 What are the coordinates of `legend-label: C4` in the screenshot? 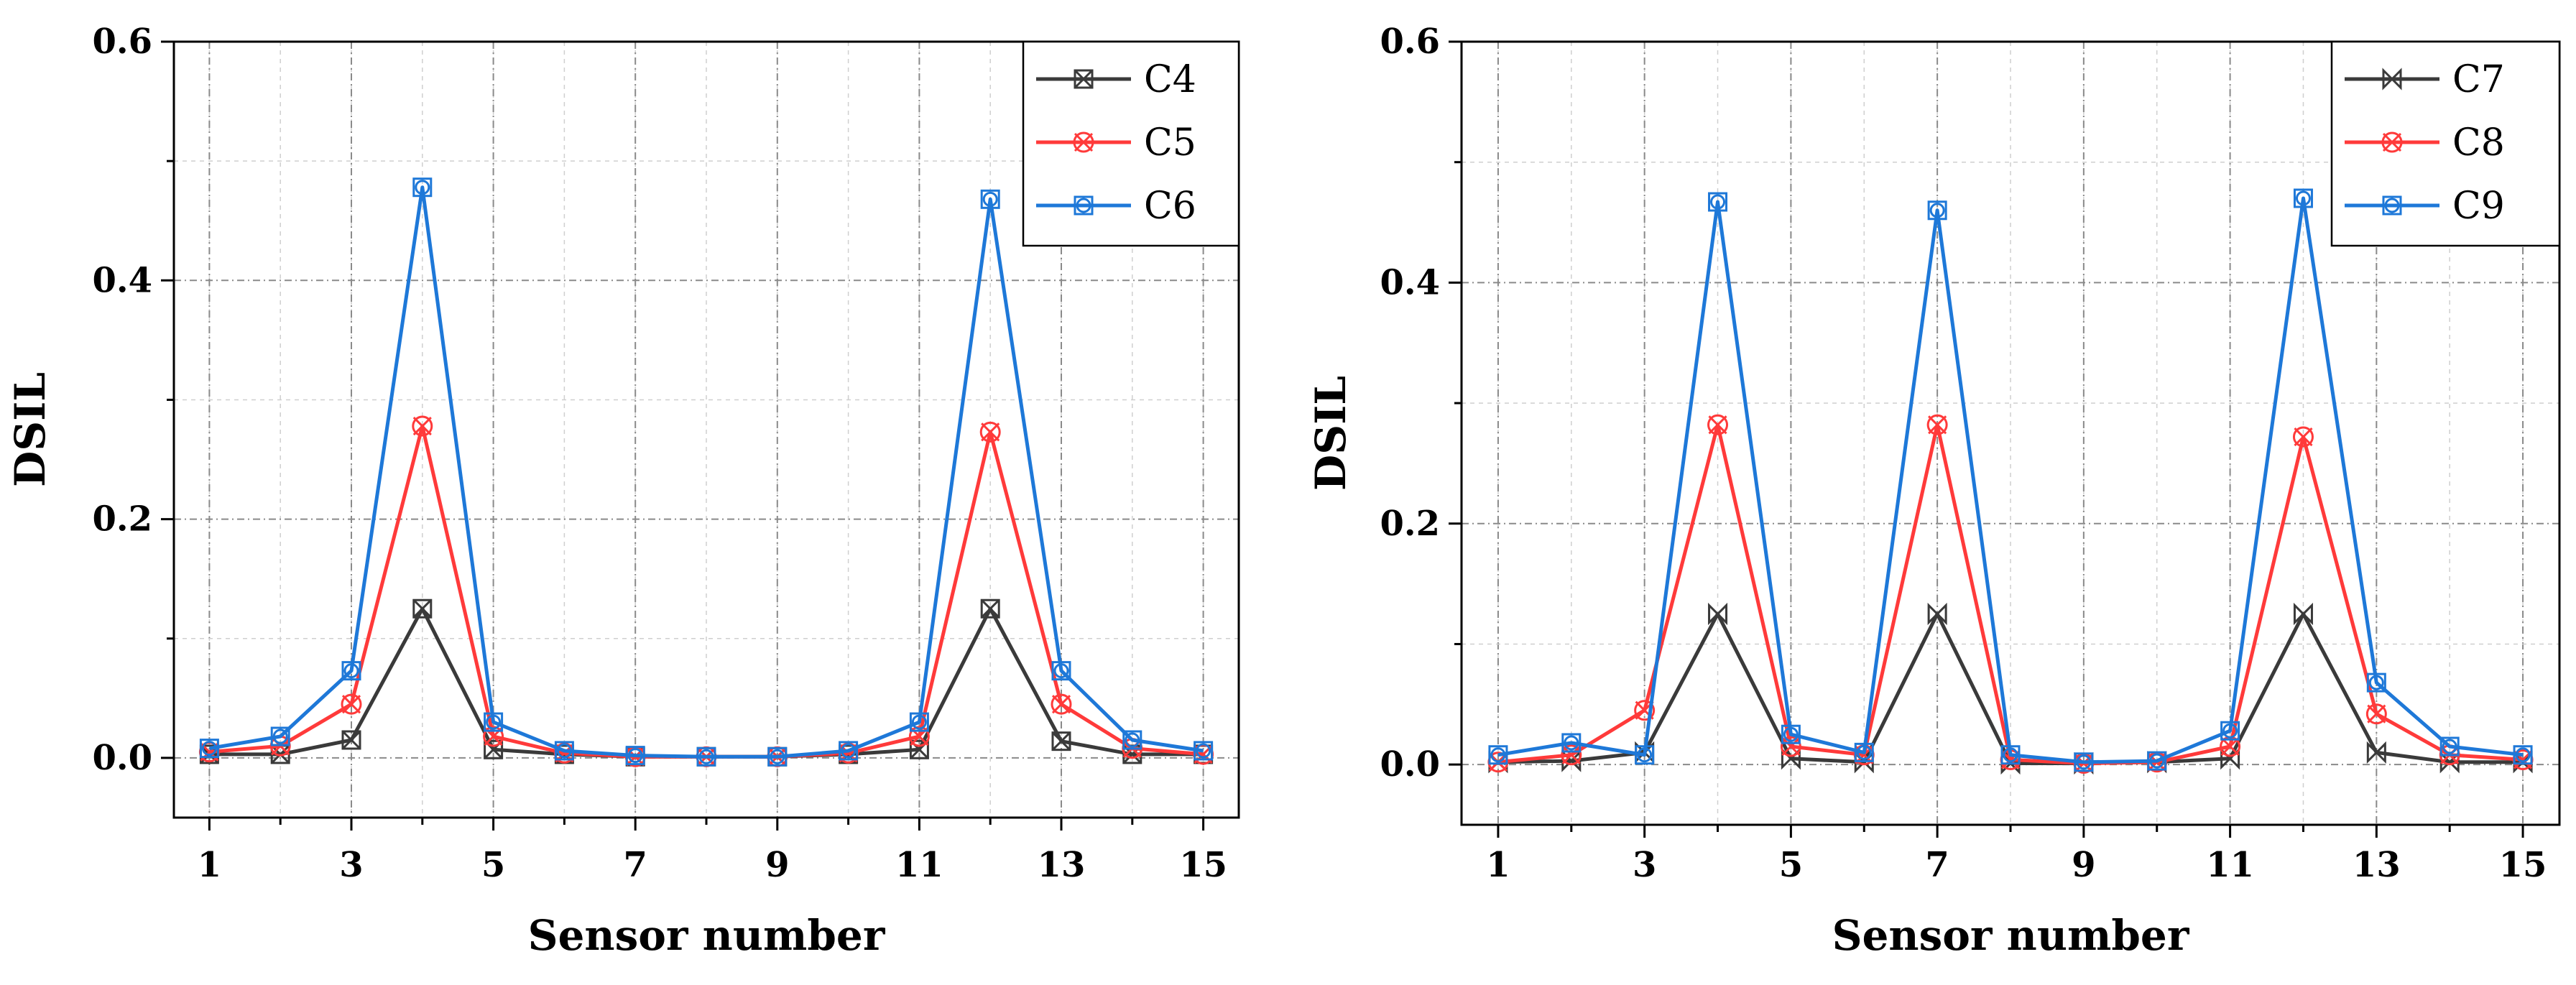 It's located at (1170, 79).